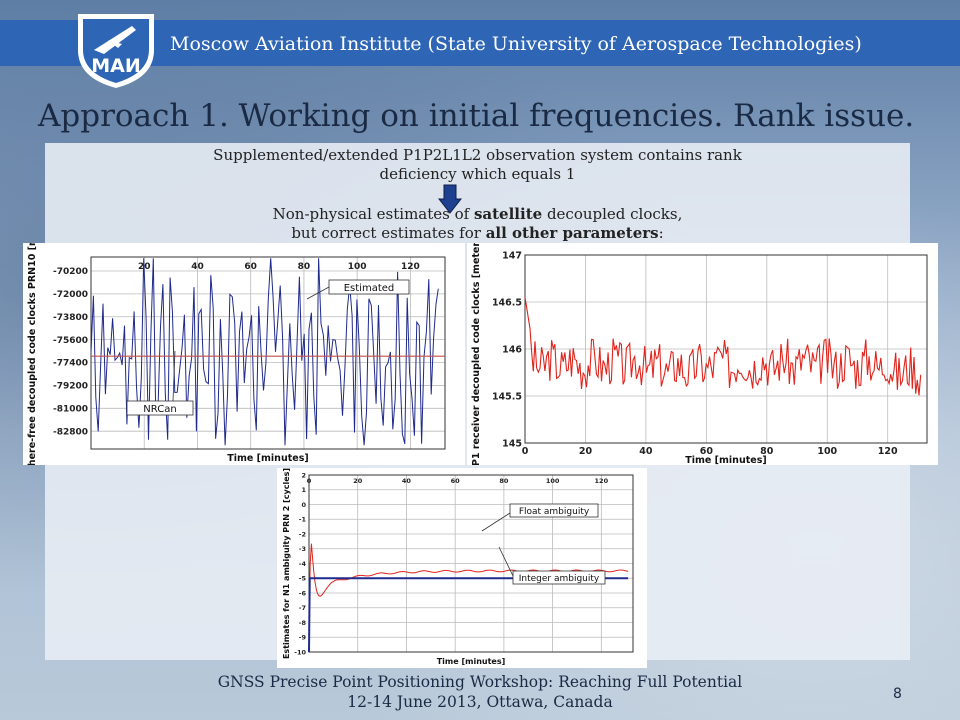 This screenshot has height=720, width=960. Describe the element at coordinates (572, 233) in the screenshot. I see `text-line-4b: all other parameters` at that location.